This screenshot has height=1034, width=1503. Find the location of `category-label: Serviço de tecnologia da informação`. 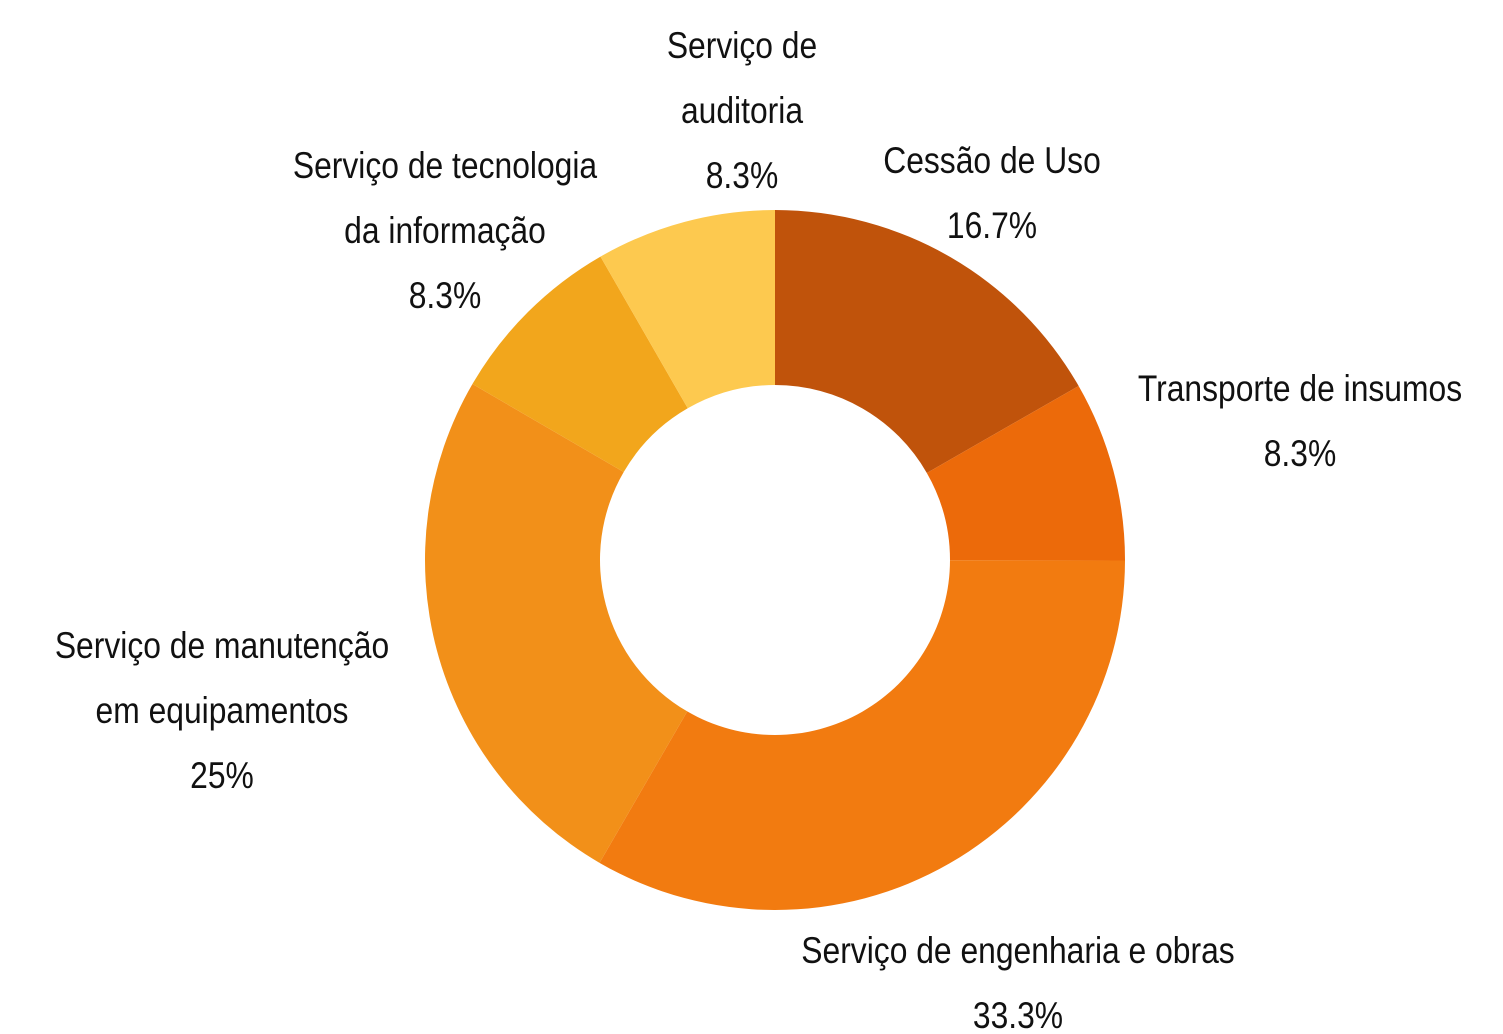

category-label: Serviço de tecnologia da informação is located at coordinates (445, 198).